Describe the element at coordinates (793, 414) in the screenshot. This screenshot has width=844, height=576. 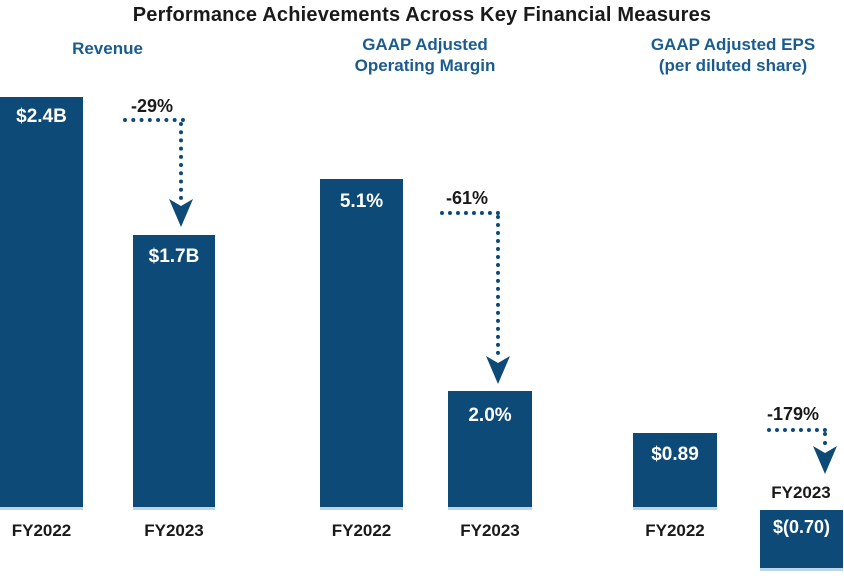
I see `change-label-eps: -179%` at that location.